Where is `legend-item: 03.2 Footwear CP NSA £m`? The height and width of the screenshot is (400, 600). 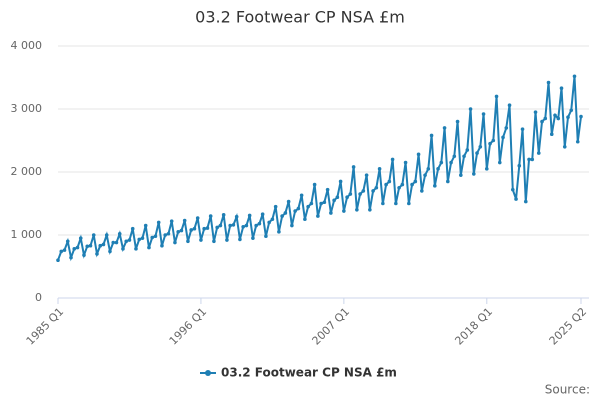 legend-item: 03.2 Footwear CP NSA £m is located at coordinates (298, 373).